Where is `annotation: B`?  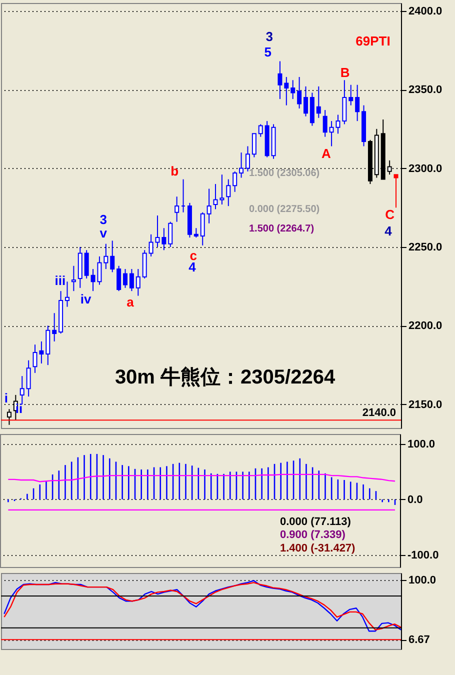 annotation: B is located at coordinates (345, 72).